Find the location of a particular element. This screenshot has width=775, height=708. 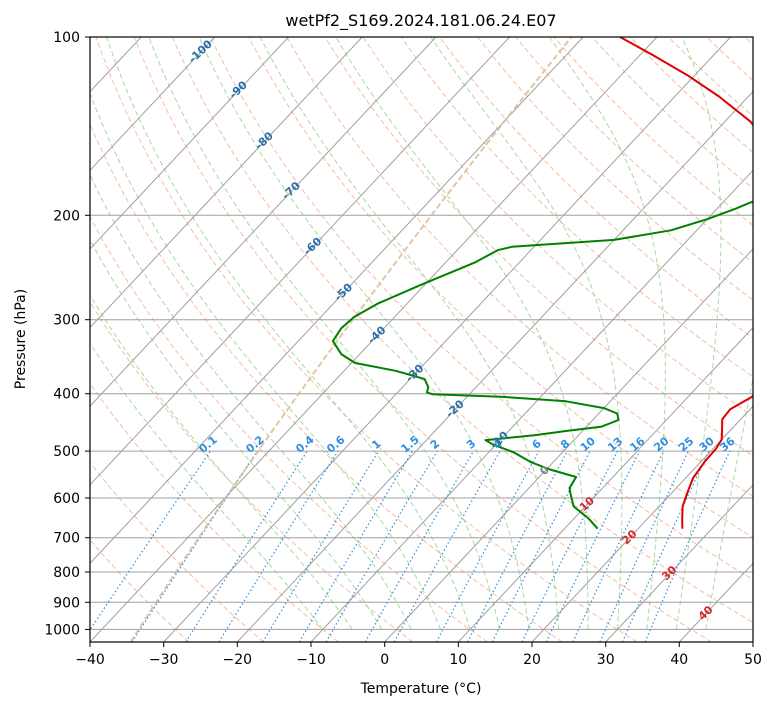

chart-title: wetPf2_S169.2024.181.06.24.E07 is located at coordinates (420, 21).